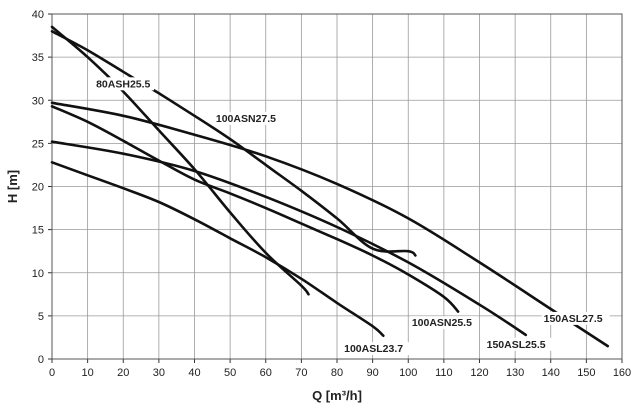  Describe the element at coordinates (123, 373) in the screenshot. I see `x-tick-label: 20` at that location.